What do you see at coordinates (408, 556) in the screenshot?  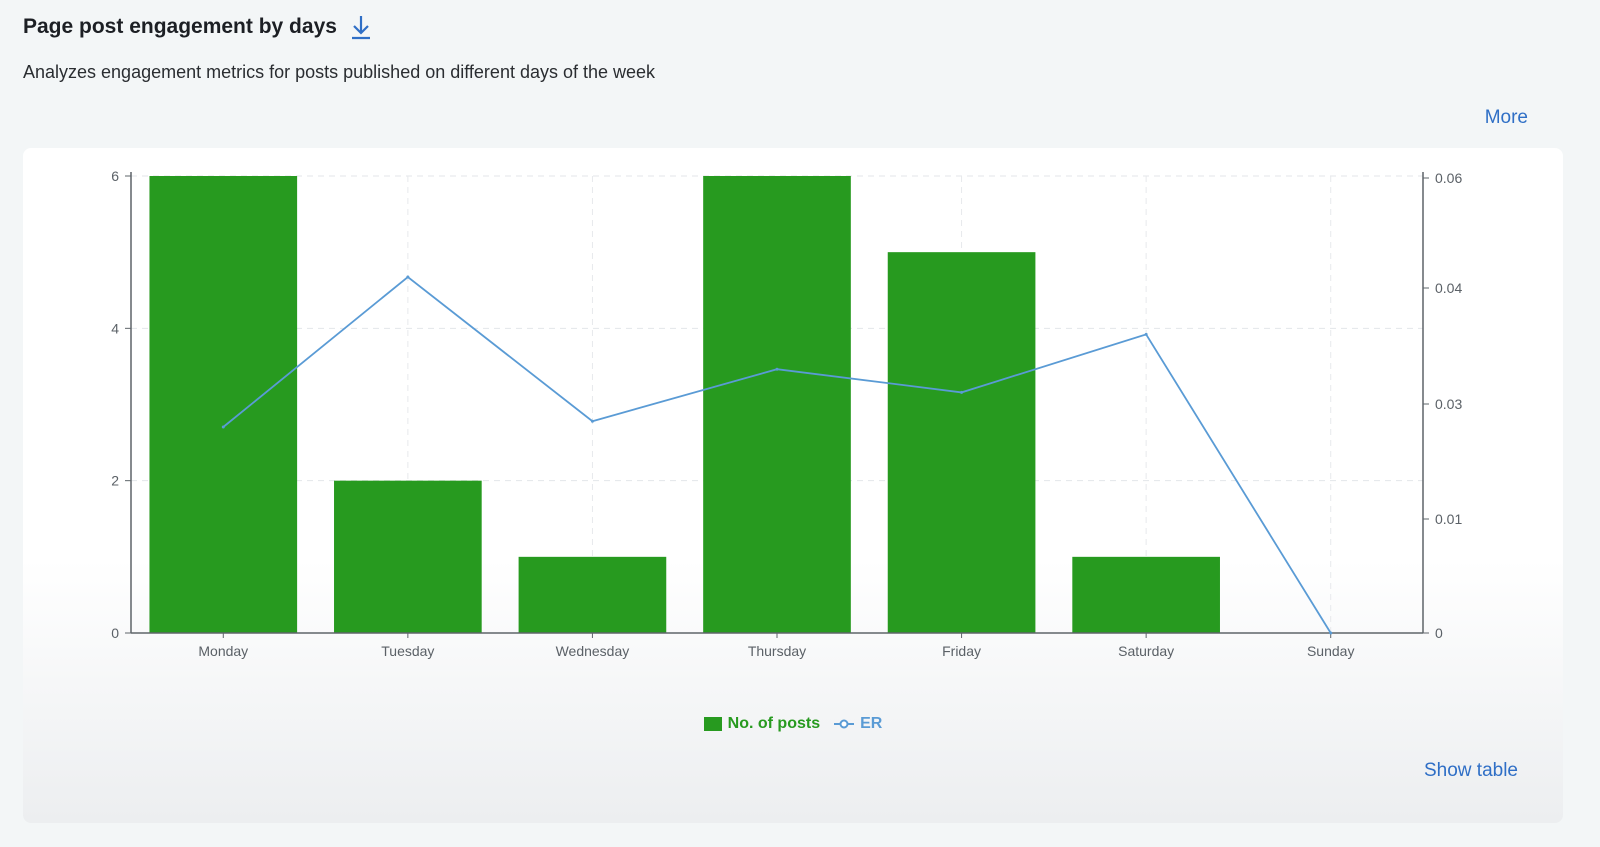 I see `bar-tuesday` at bounding box center [408, 556].